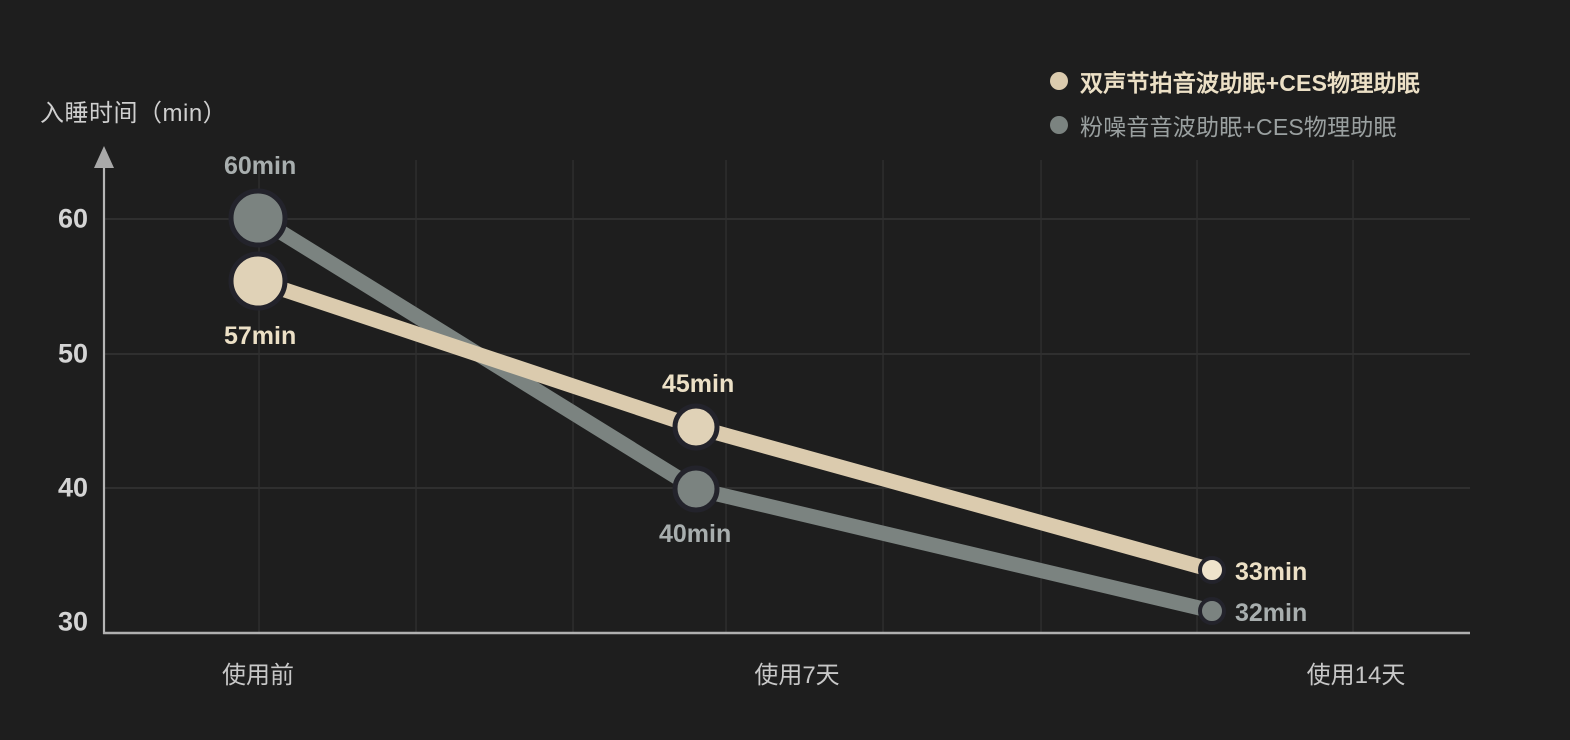 This screenshot has width=1570, height=740. What do you see at coordinates (1271, 613) in the screenshot?
I see `point-label-secondary-2: 32min` at bounding box center [1271, 613].